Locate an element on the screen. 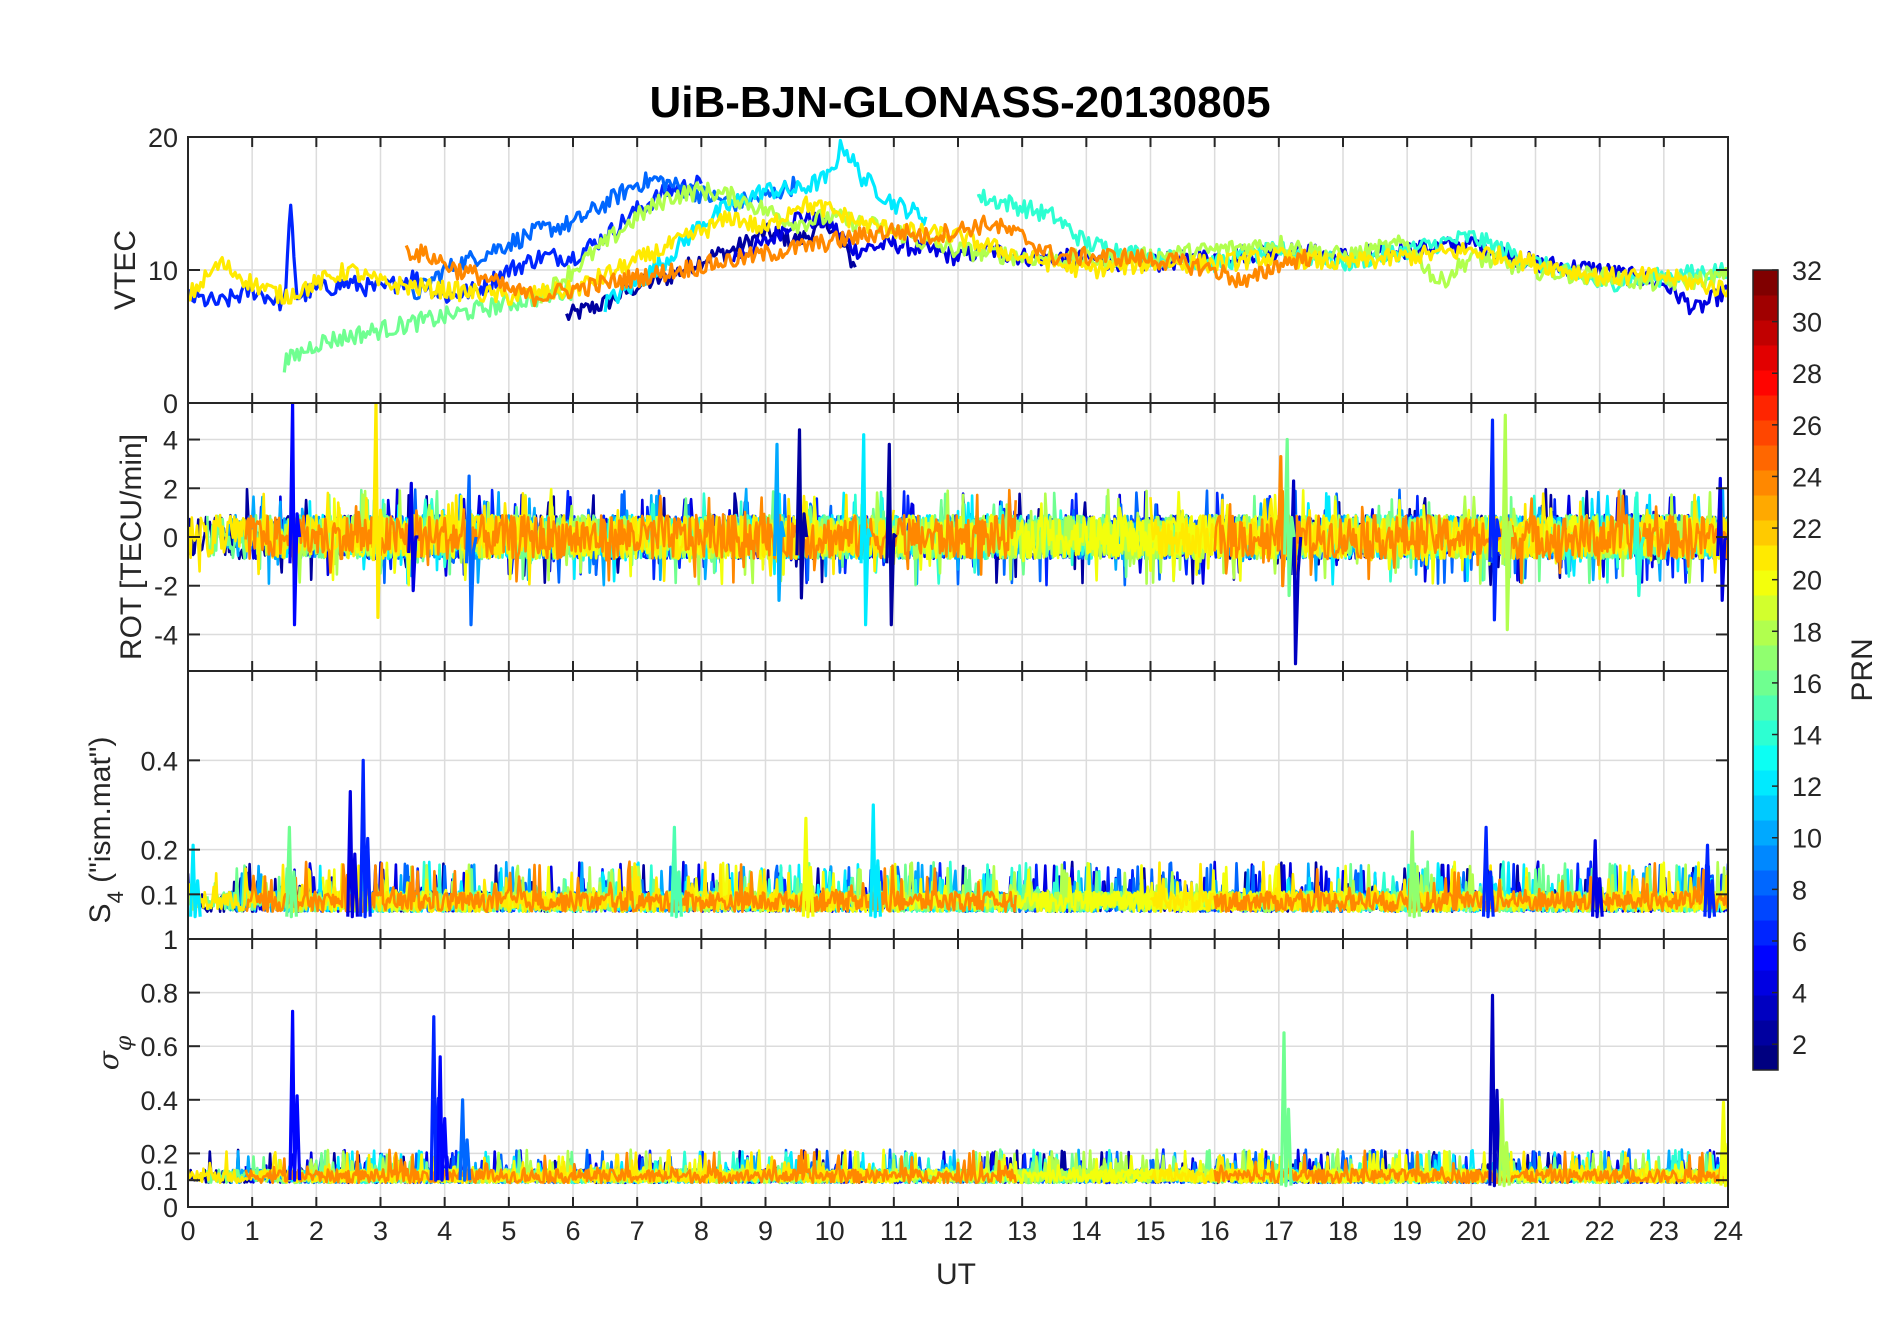  y-axis-label-vtec: VTEC is located at coordinates (125, 270).